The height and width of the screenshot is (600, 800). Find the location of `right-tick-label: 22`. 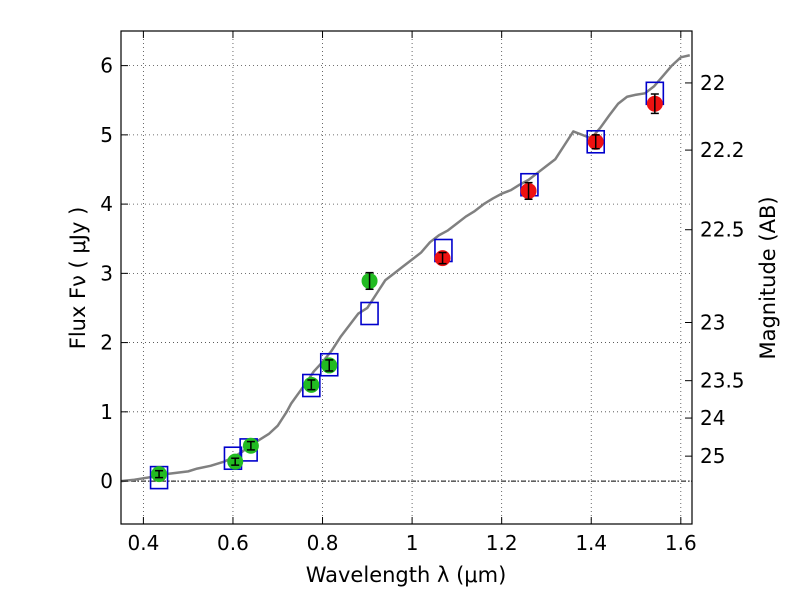

right-tick-label: 22 is located at coordinates (712, 83).